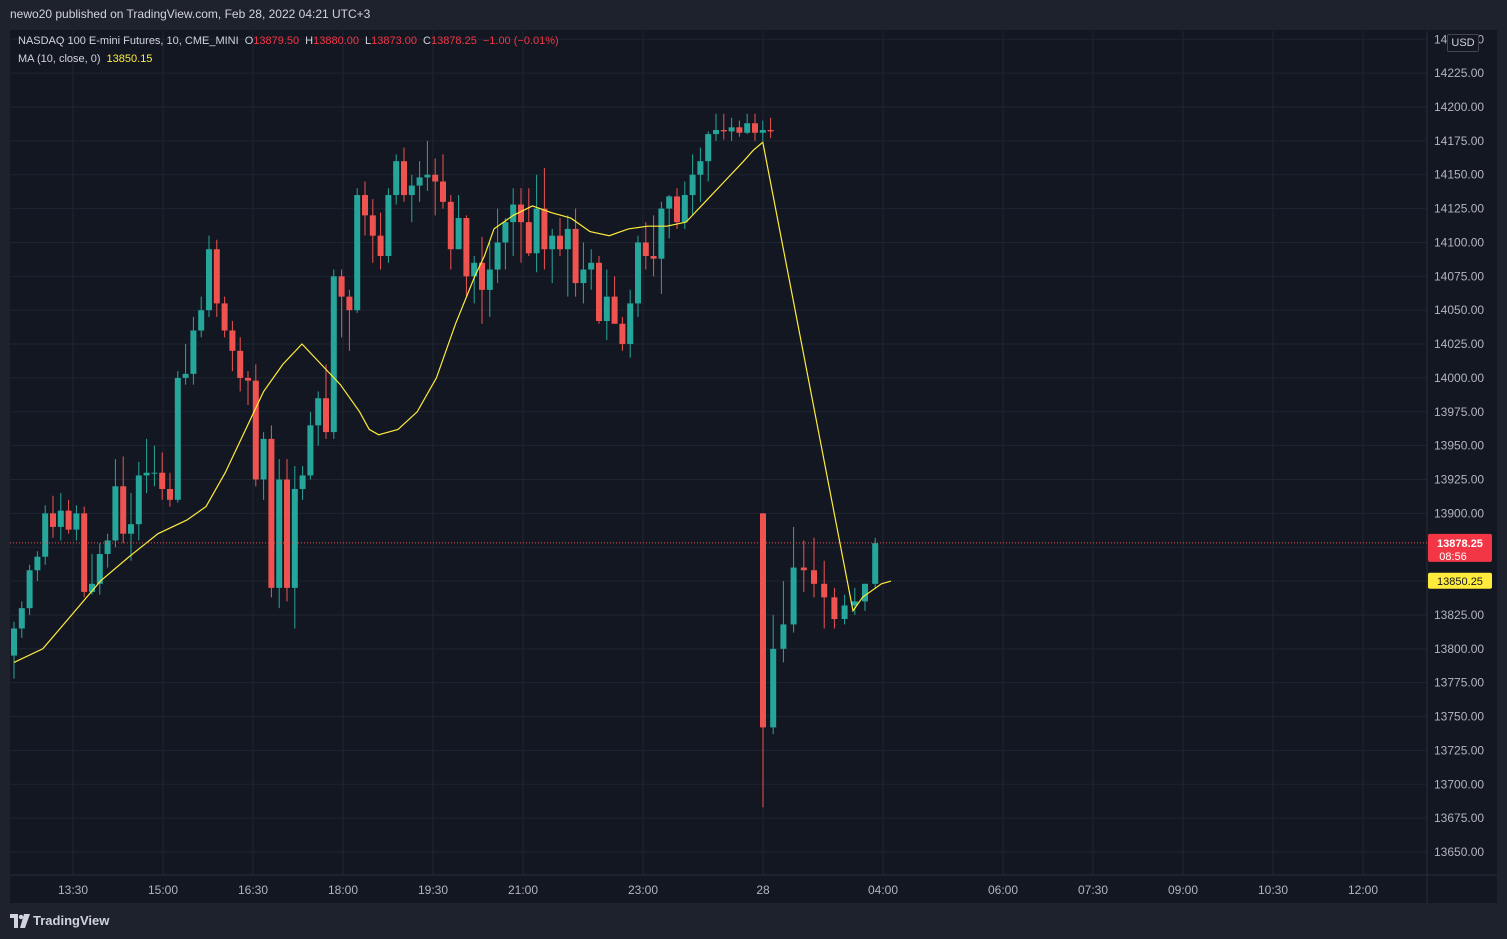 This screenshot has width=1507, height=939. What do you see at coordinates (433, 890) in the screenshot?
I see `time-tick-label: 19:30` at bounding box center [433, 890].